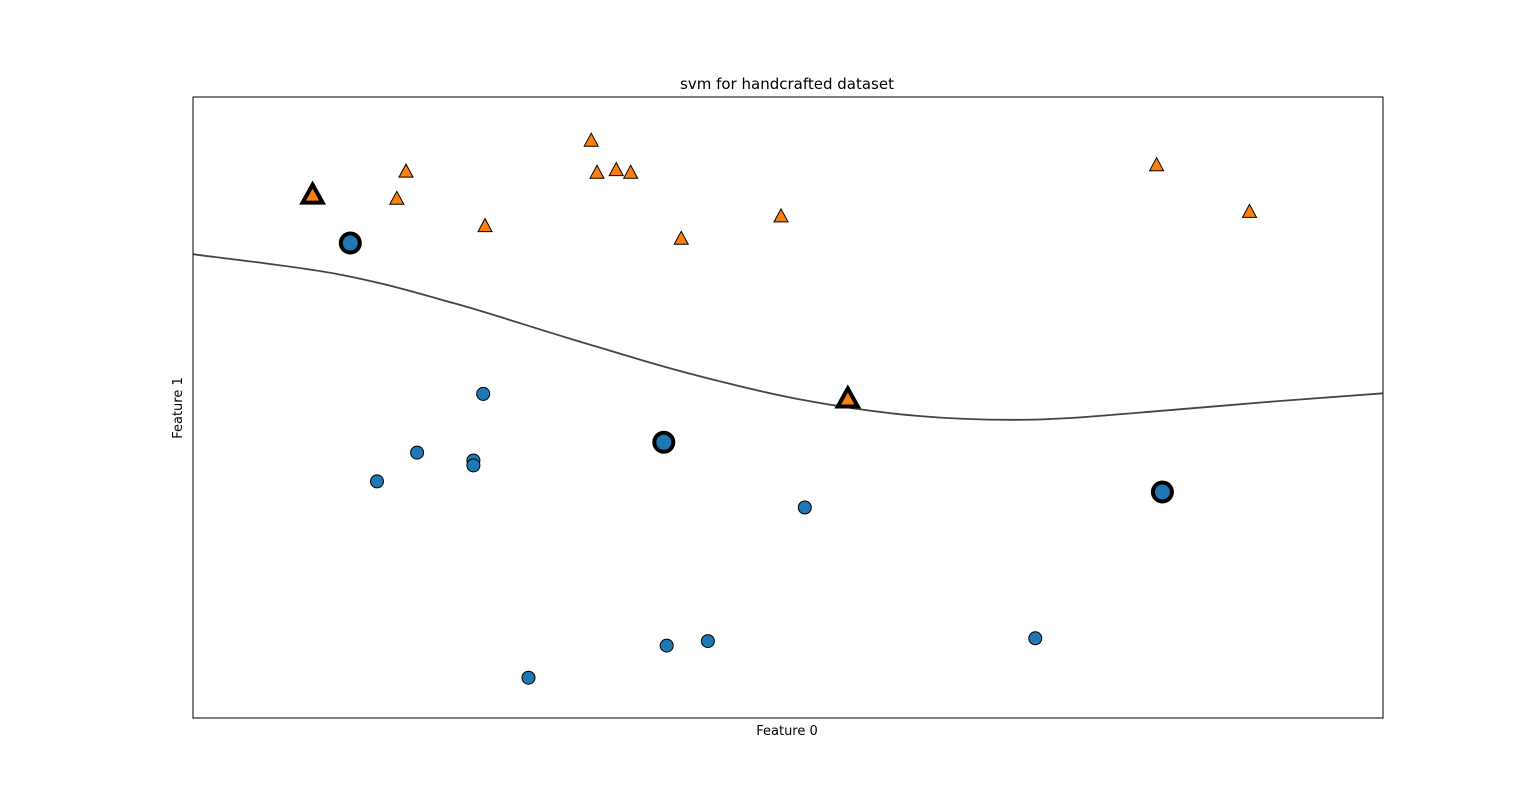 The height and width of the screenshot is (807, 1536). I want to click on chart-title: svm for handcrafted dataset, so click(787, 84).